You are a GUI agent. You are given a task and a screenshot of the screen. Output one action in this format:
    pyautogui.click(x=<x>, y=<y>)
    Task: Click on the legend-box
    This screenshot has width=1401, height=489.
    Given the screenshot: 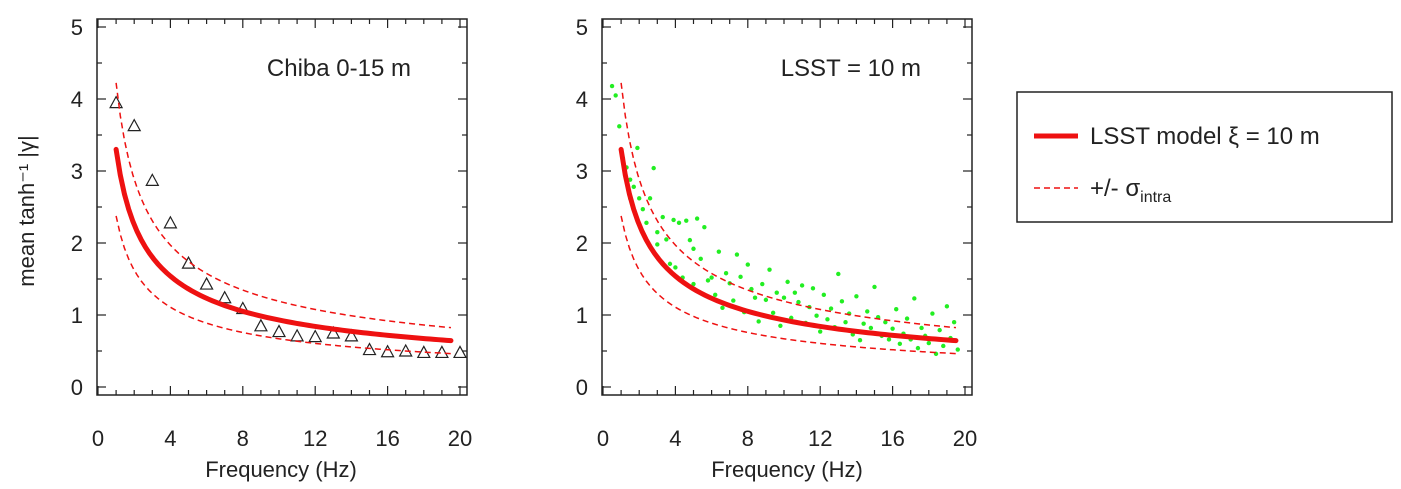 What is the action you would take?
    pyautogui.click(x=1204, y=157)
    